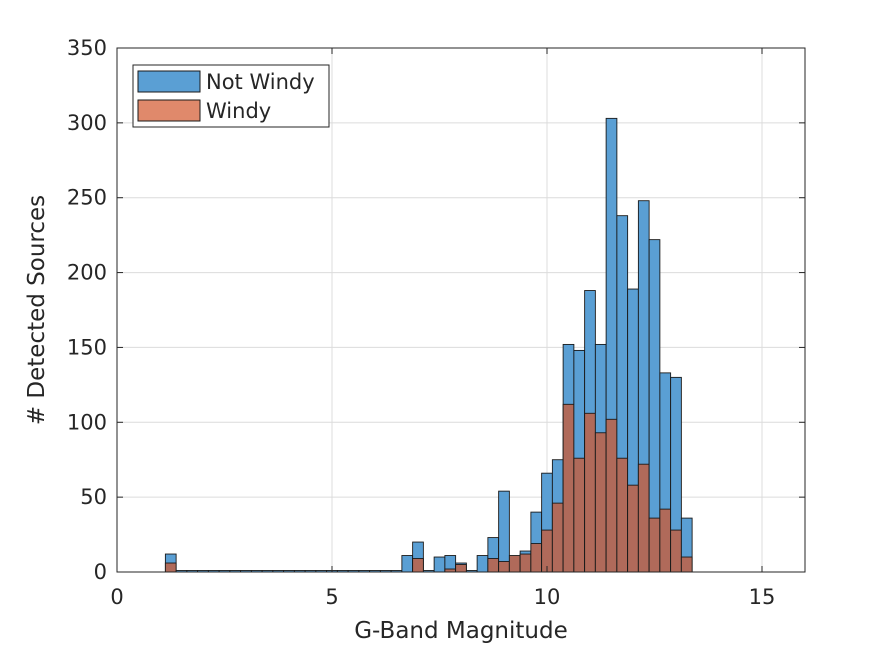  What do you see at coordinates (331, 597) in the screenshot?
I see `x-tick-label: 5` at bounding box center [331, 597].